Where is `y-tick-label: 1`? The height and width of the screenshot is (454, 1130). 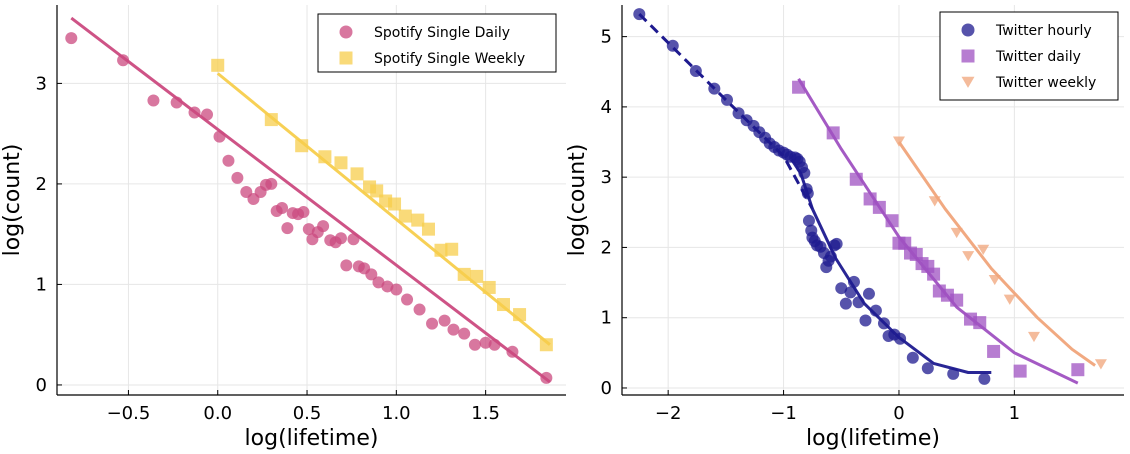
y-tick-label: 1 is located at coordinates (41, 284).